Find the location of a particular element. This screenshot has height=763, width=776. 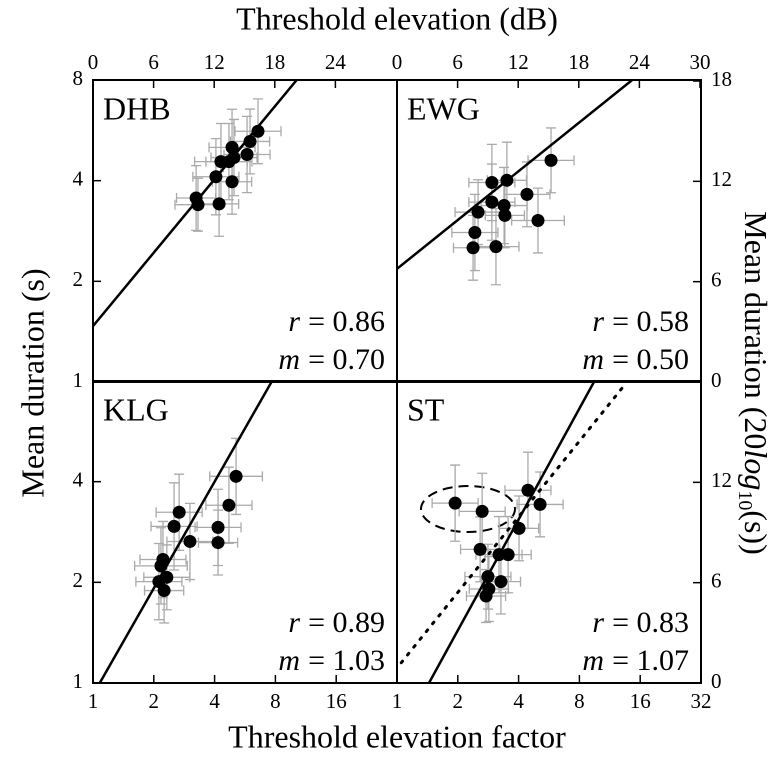

stat-annotation: r = 0.89 is located at coordinates (336, 622).